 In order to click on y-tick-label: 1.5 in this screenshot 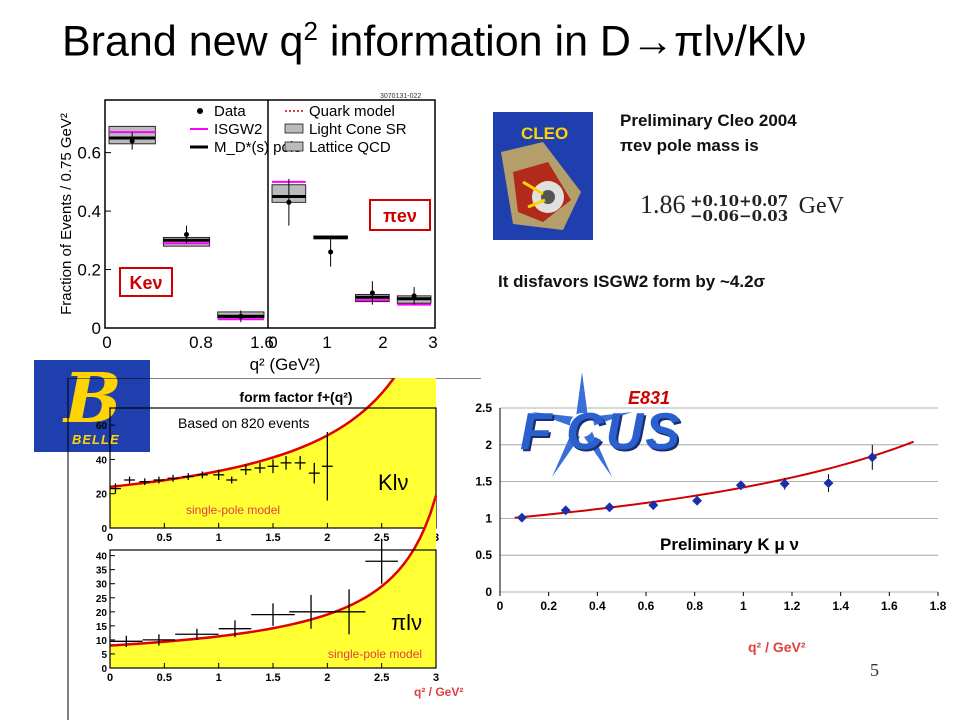, I will do `click(483, 482)`.